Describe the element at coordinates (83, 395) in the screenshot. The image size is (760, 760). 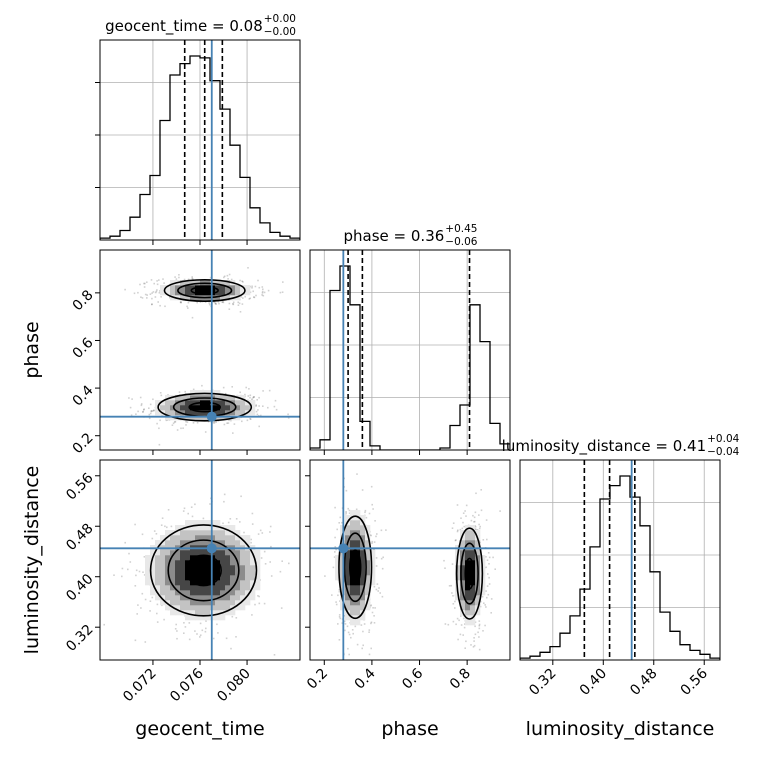
I see `ytick-label-phase: 0.4` at that location.